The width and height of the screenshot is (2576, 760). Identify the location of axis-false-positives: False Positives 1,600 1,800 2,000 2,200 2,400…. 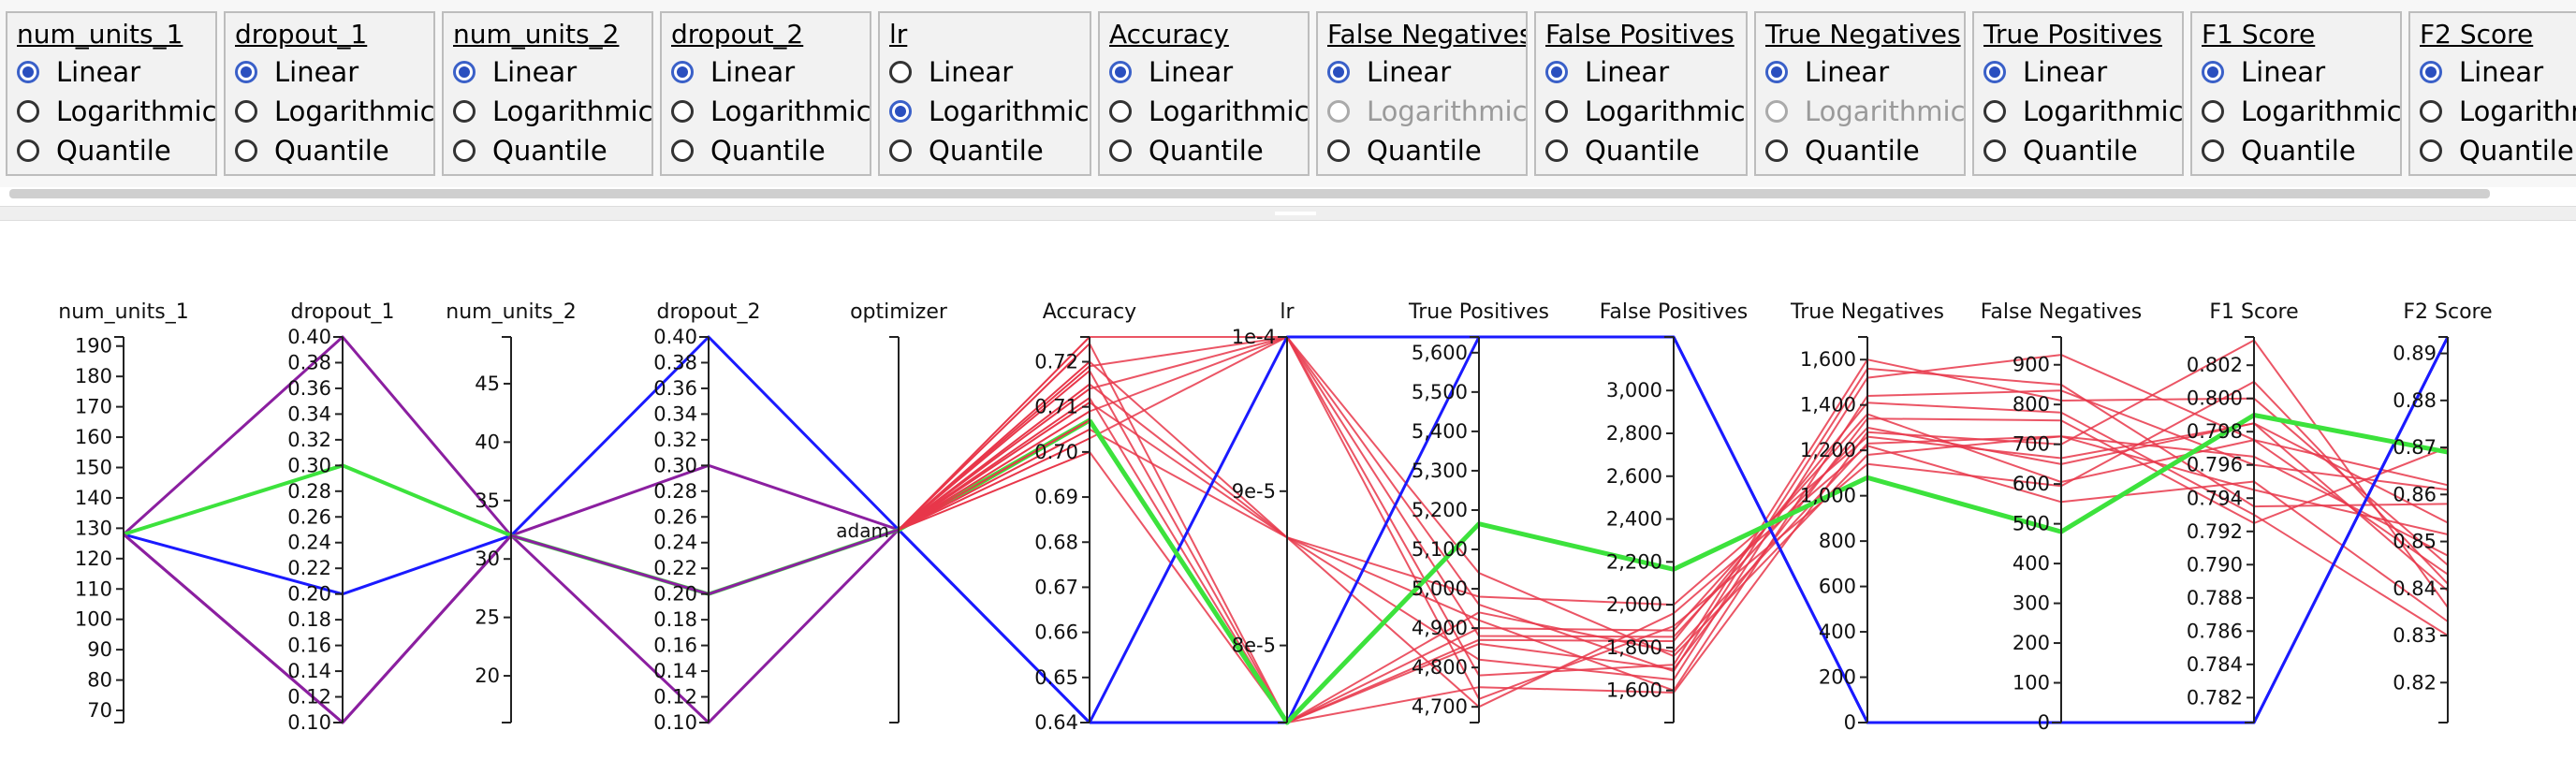
(1674, 511).